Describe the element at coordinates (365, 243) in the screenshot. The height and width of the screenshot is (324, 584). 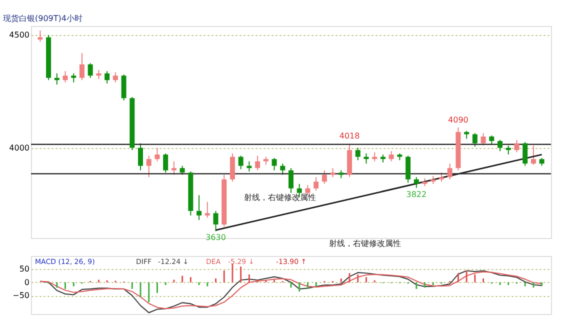
I see `text: 射线，右键修改属性` at that location.